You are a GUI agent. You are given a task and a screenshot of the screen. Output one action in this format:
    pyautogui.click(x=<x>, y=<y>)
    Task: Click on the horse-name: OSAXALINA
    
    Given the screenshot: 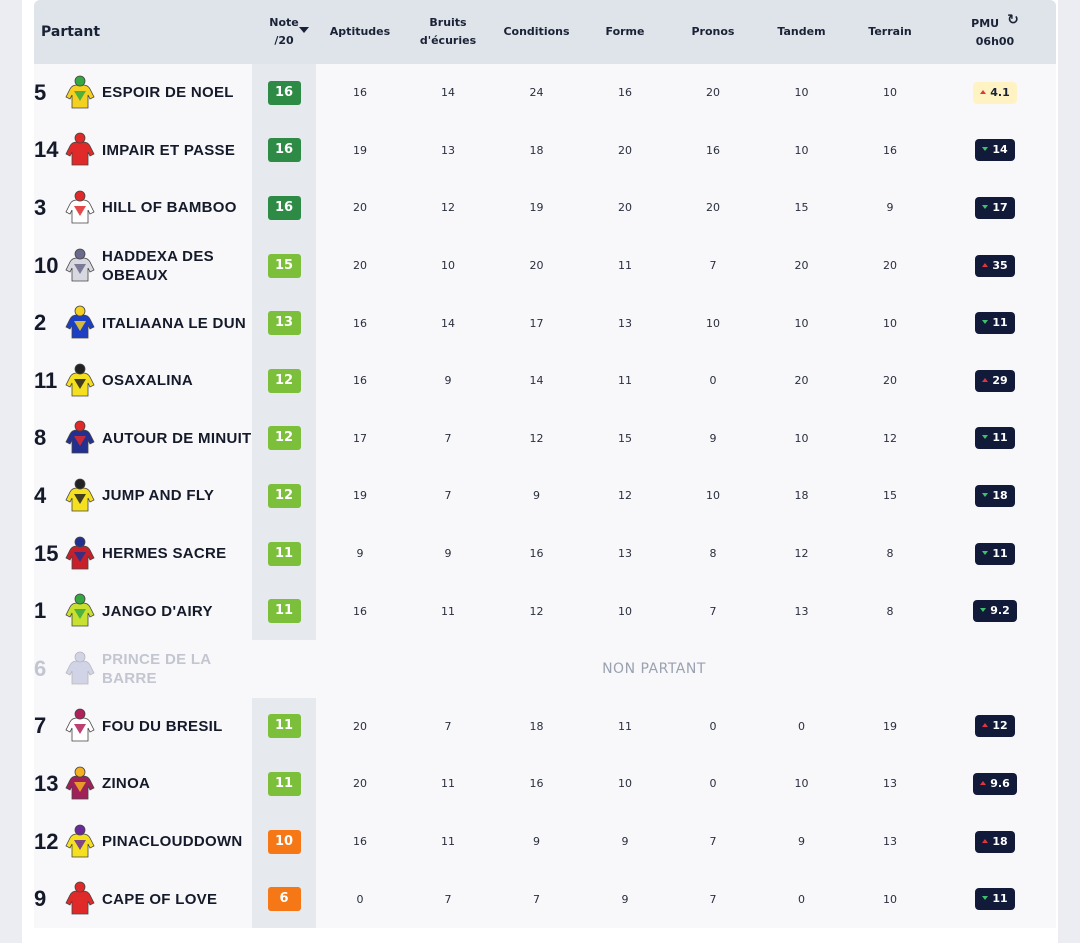 What is the action you would take?
    pyautogui.click(x=148, y=381)
    